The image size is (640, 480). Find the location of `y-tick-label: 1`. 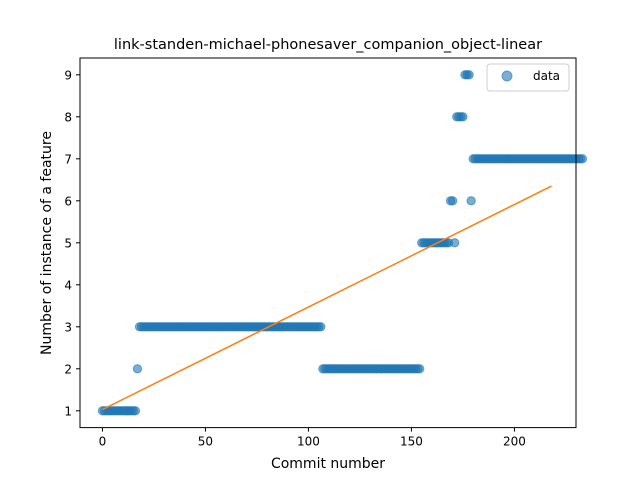

y-tick-label: 1 is located at coordinates (68, 411).